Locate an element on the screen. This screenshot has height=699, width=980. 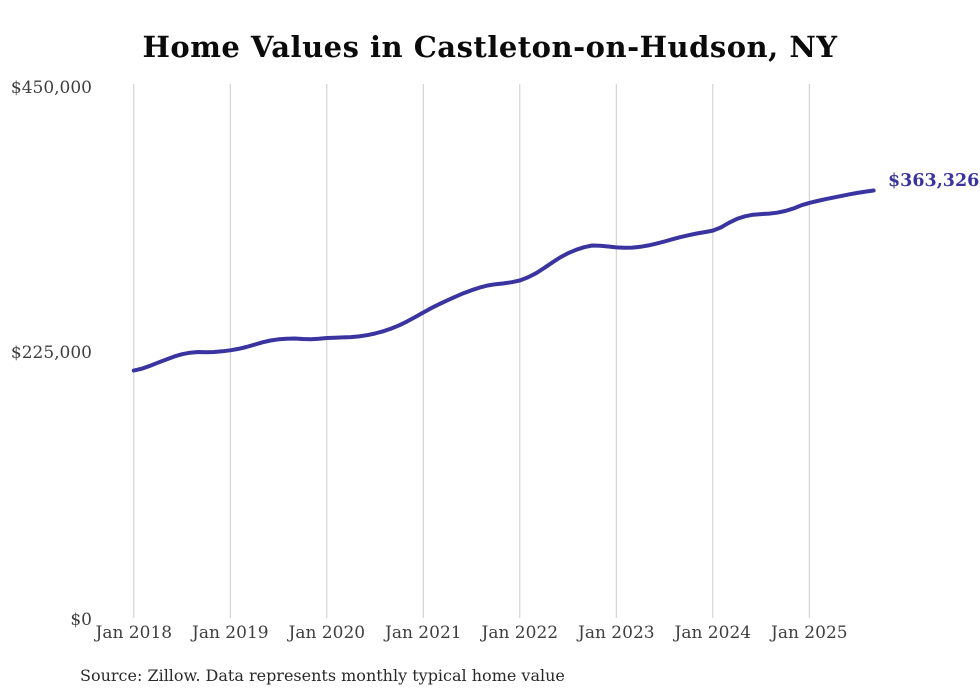
x-tick-jan-2022: Jan 2022 is located at coordinates (520, 633).